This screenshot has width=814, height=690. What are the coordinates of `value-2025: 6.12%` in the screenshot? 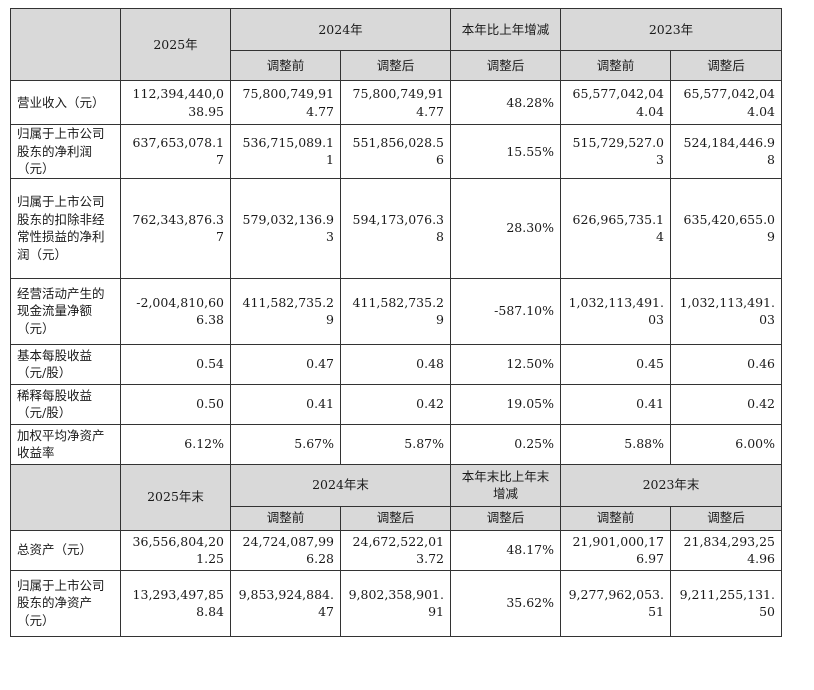 It's located at (175, 444).